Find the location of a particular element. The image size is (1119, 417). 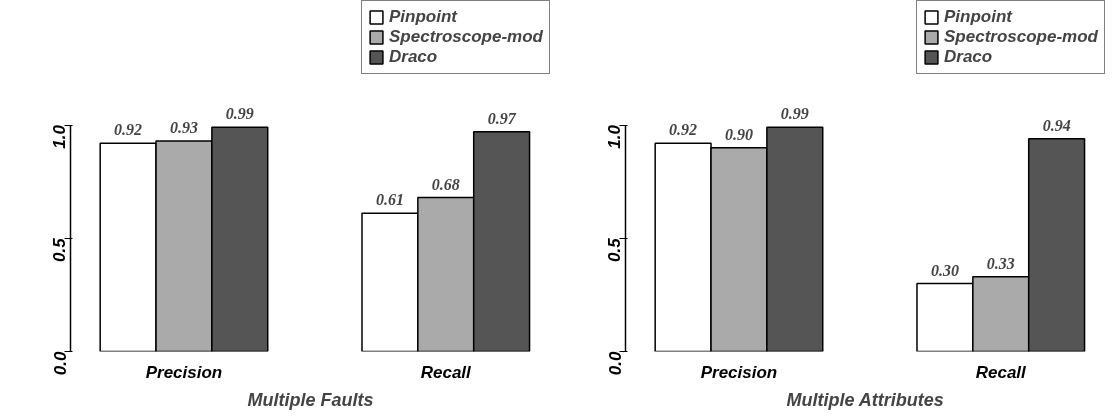

data-label: 0.90 is located at coordinates (738, 134).